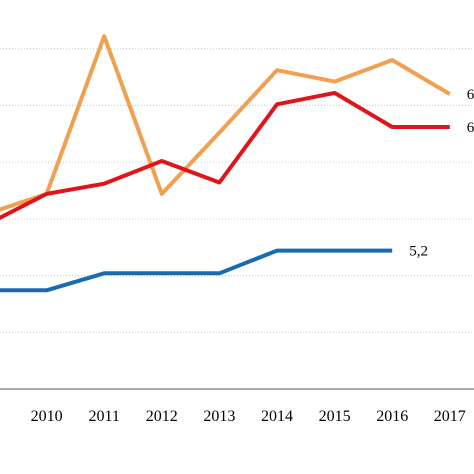 This screenshot has width=474, height=474. Describe the element at coordinates (441, 173) in the screenshot. I see `end-labels: 6, 6, 5,2` at that location.